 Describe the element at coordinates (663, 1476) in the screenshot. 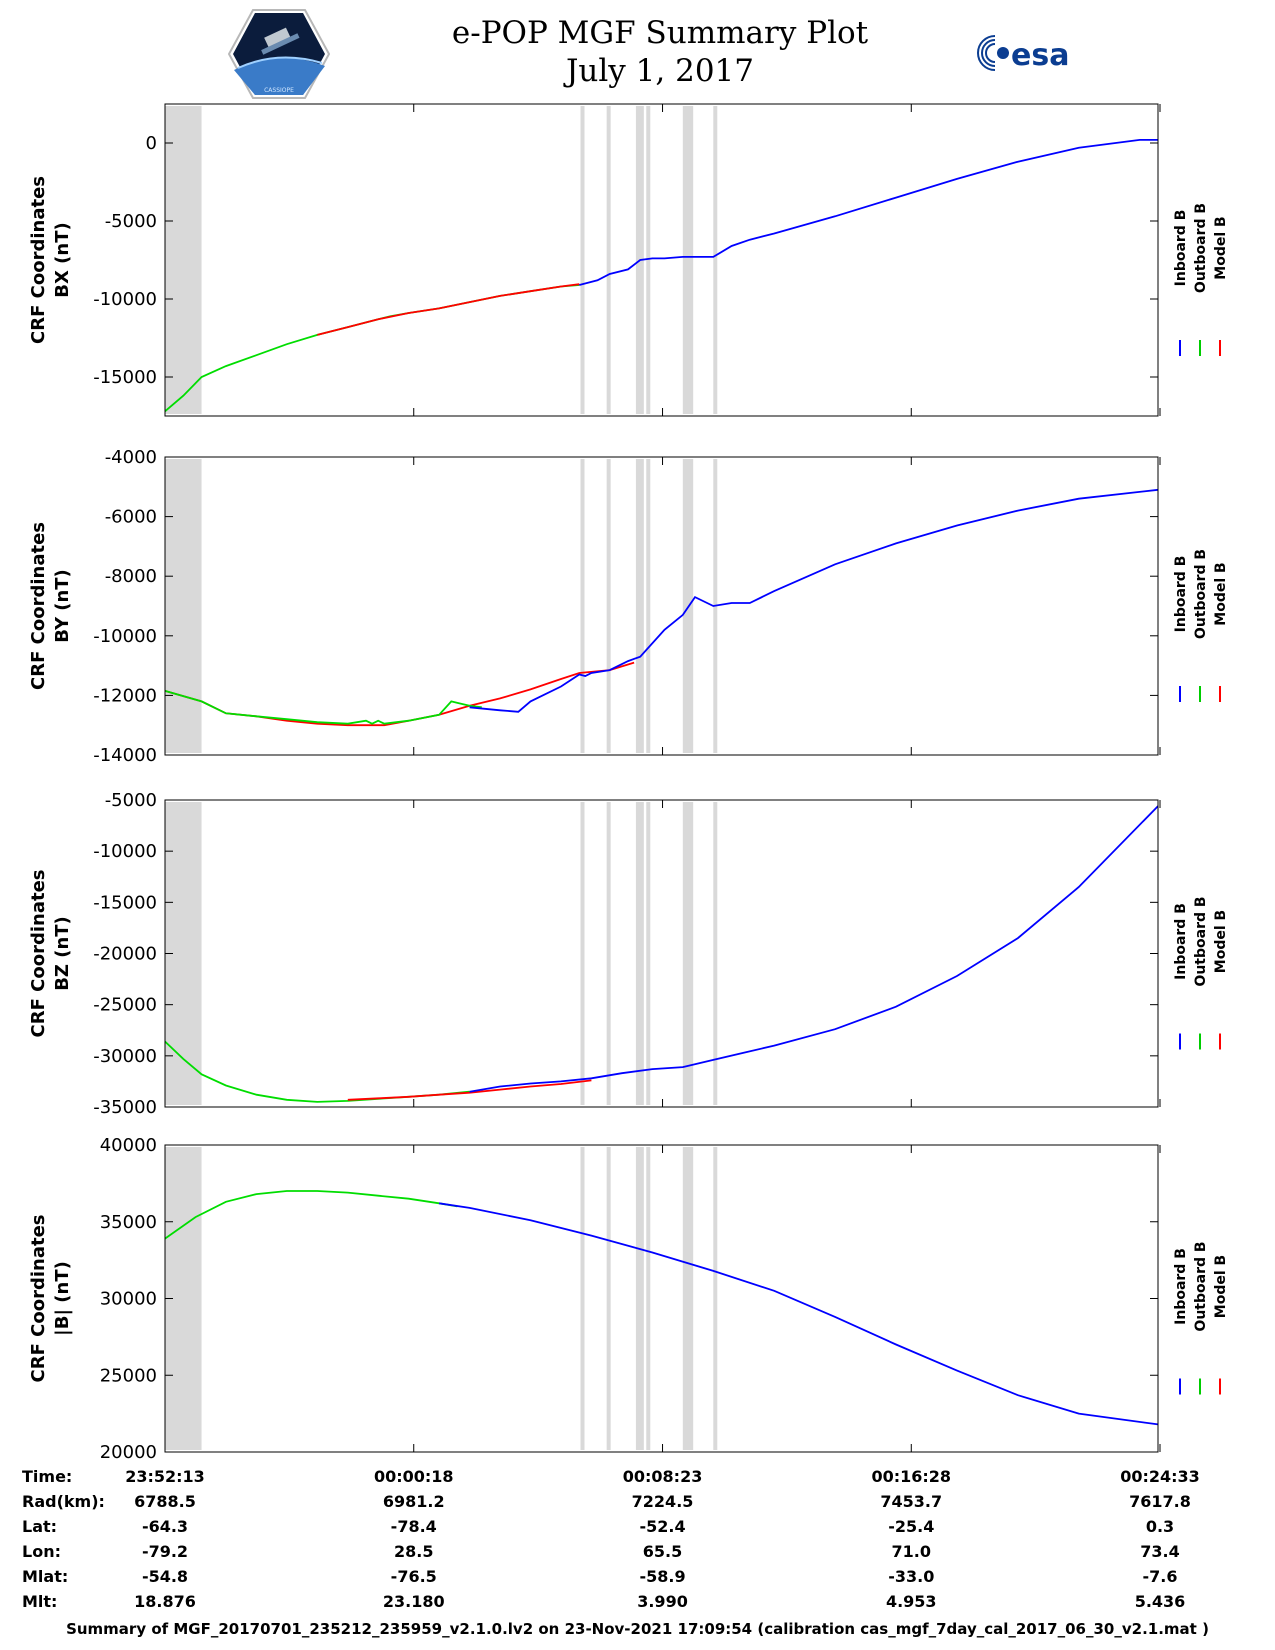

I see `info-value: 00:08:23` at that location.